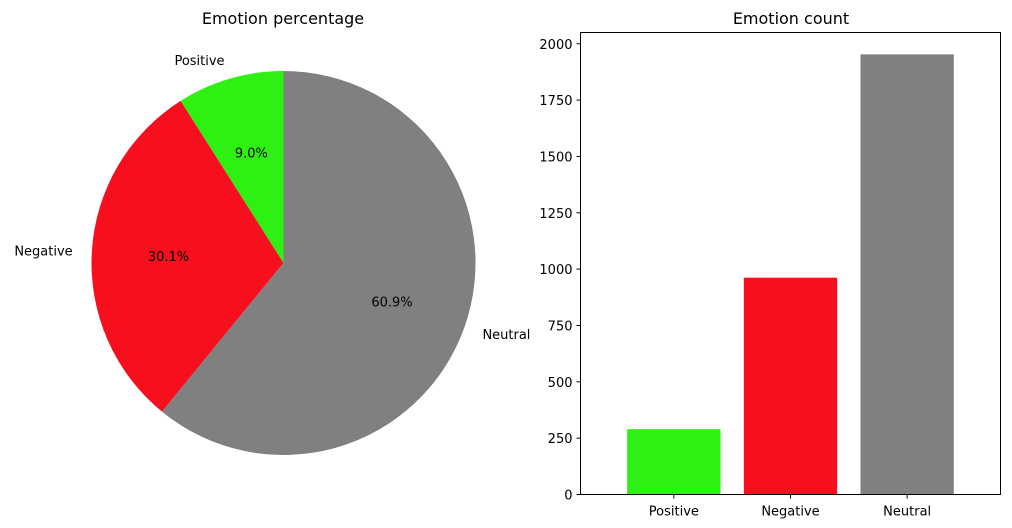 This screenshot has width=1012, height=528. What do you see at coordinates (674, 462) in the screenshot?
I see `bar-positive` at bounding box center [674, 462].